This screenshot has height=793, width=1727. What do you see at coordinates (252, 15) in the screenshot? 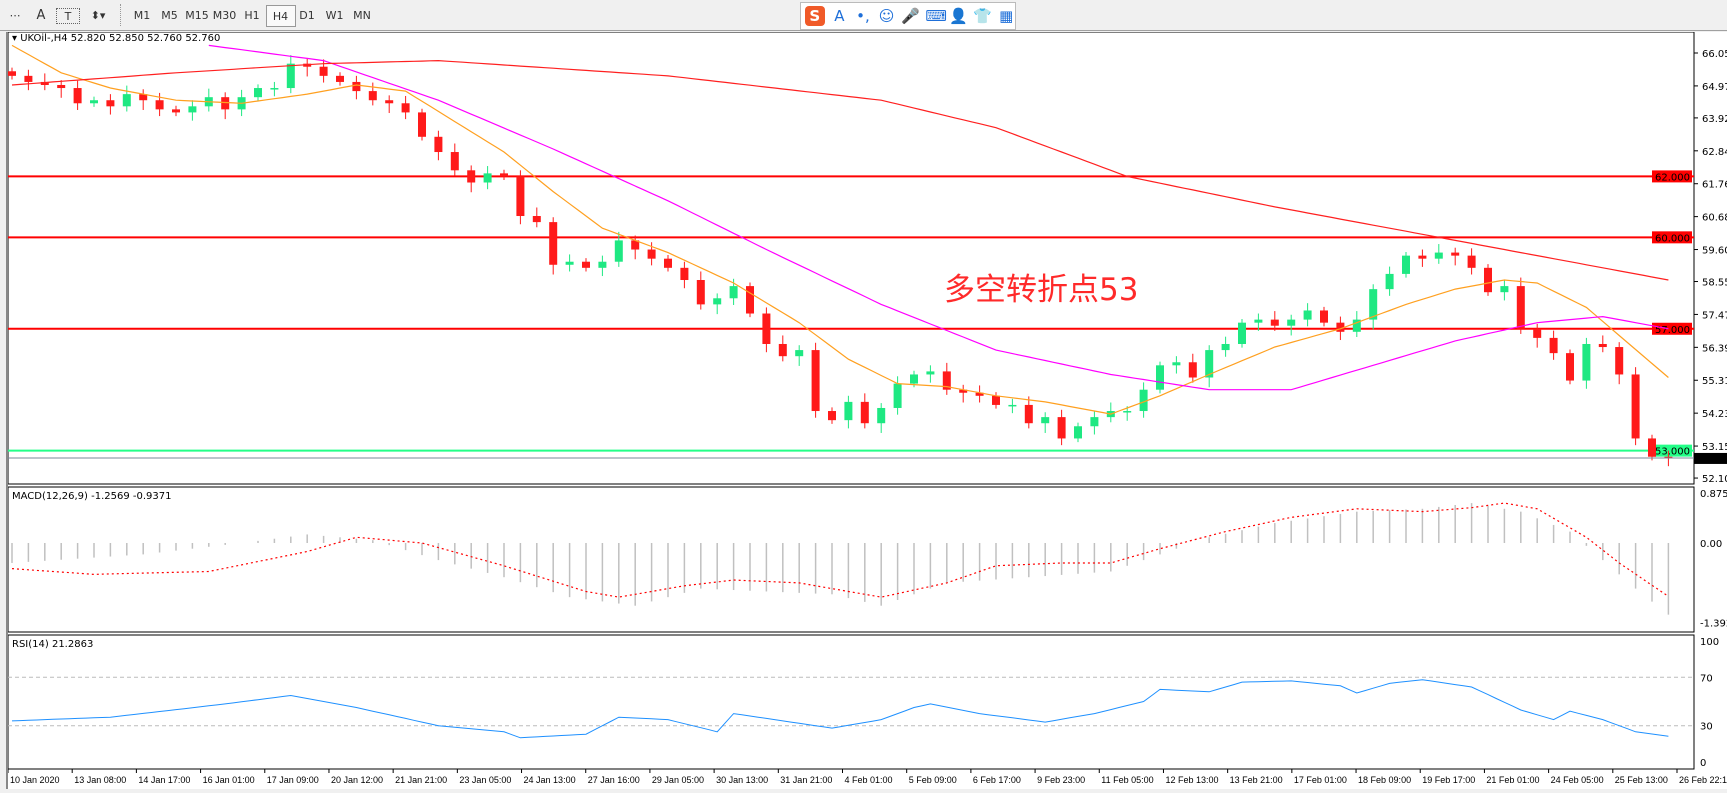
I see `timeframe-h1: H1` at bounding box center [252, 15].